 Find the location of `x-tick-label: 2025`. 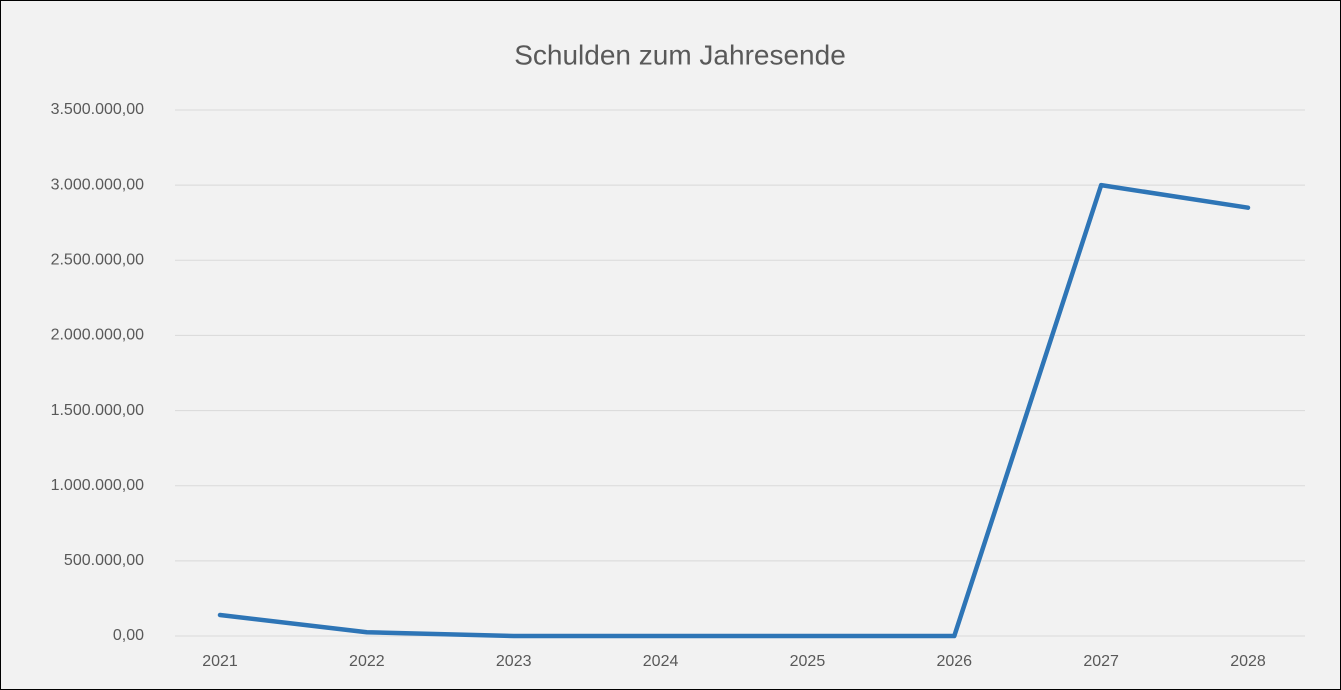

x-tick-label: 2025 is located at coordinates (808, 661).